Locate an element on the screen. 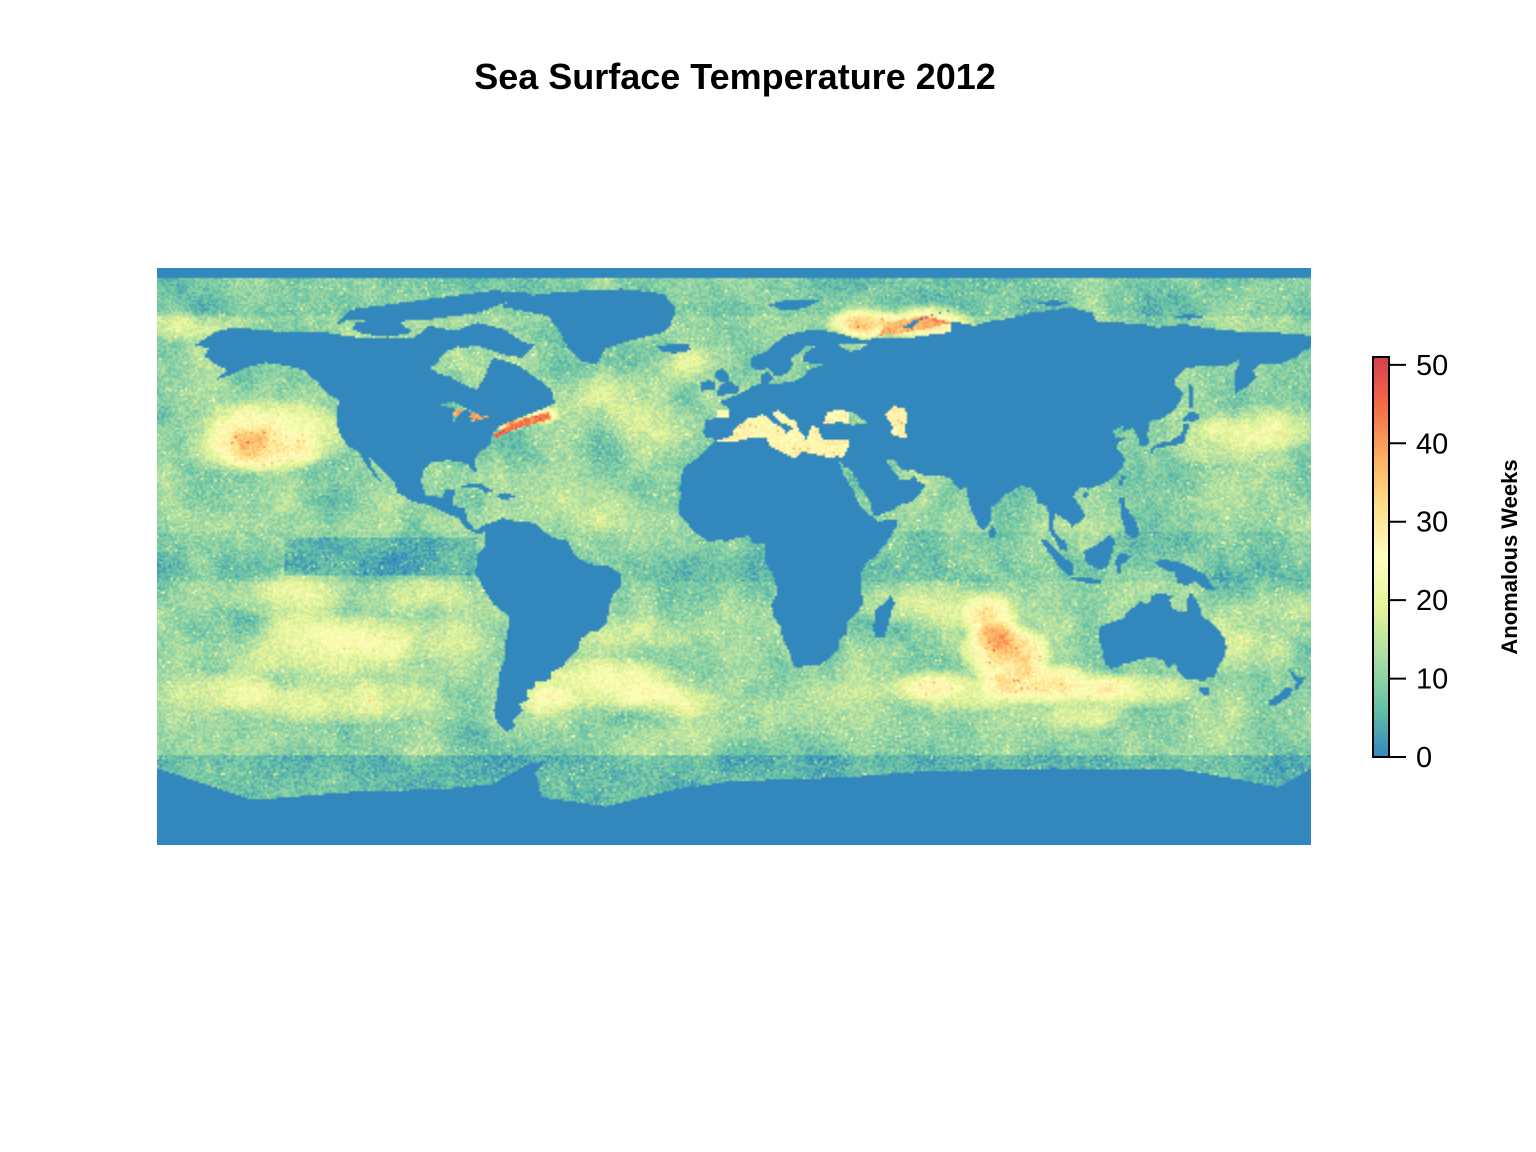 The image size is (1536, 1152). colorbar-title: Anomalous Weeks is located at coordinates (1509, 556).